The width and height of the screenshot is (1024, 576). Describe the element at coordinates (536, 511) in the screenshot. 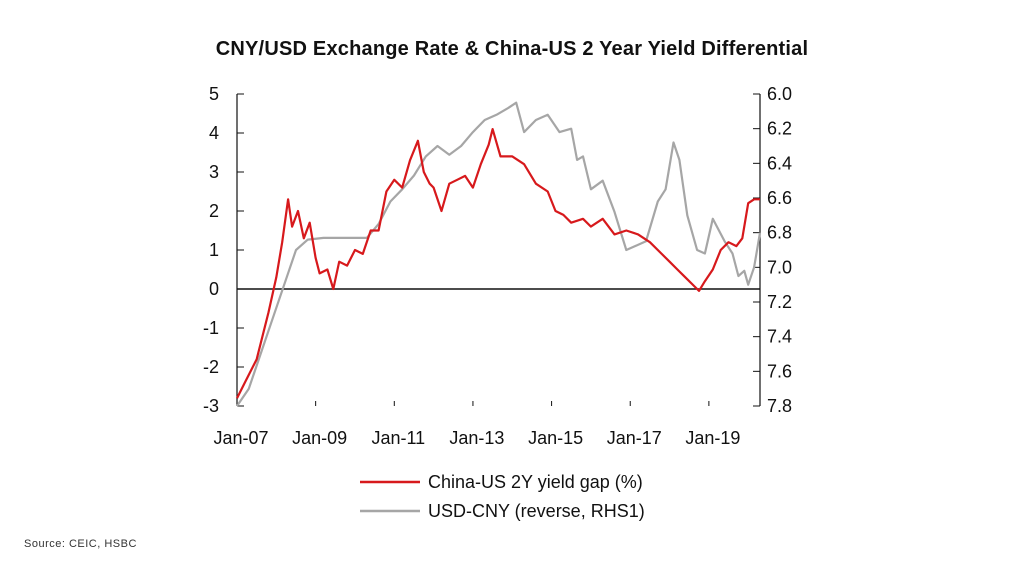

I see `legend-label-usd-cny: USD-CNY (reverse, RHS1)` at that location.